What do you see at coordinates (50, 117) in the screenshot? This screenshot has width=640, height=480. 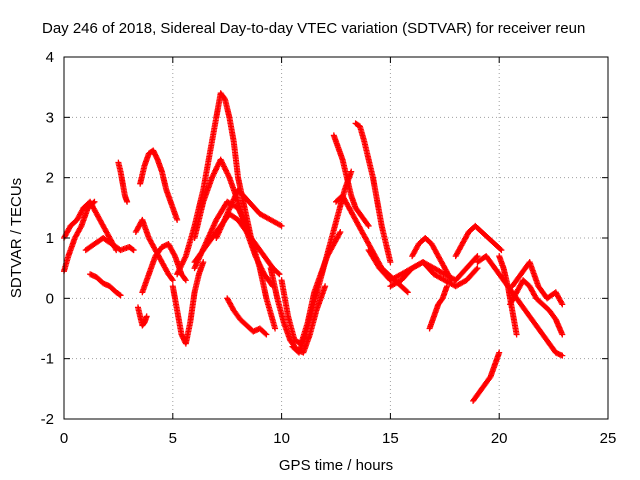 I see `y-tick-label: 3` at bounding box center [50, 117].